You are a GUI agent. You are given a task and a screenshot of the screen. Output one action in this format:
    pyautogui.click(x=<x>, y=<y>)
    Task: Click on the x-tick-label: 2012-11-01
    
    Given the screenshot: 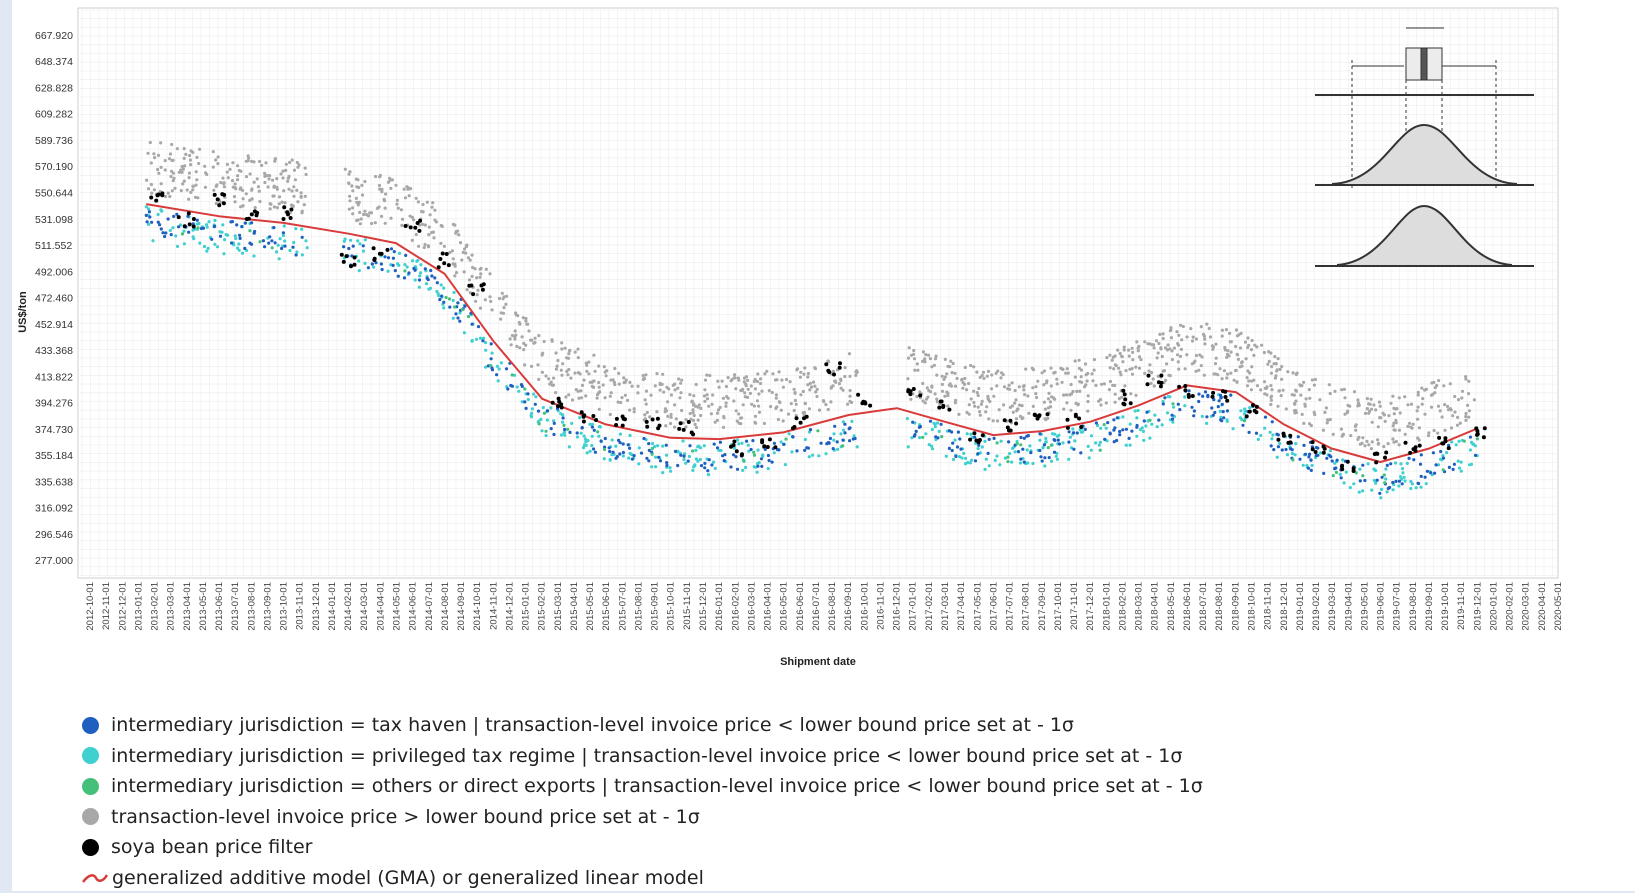 What is the action you would take?
    pyautogui.click(x=106, y=606)
    